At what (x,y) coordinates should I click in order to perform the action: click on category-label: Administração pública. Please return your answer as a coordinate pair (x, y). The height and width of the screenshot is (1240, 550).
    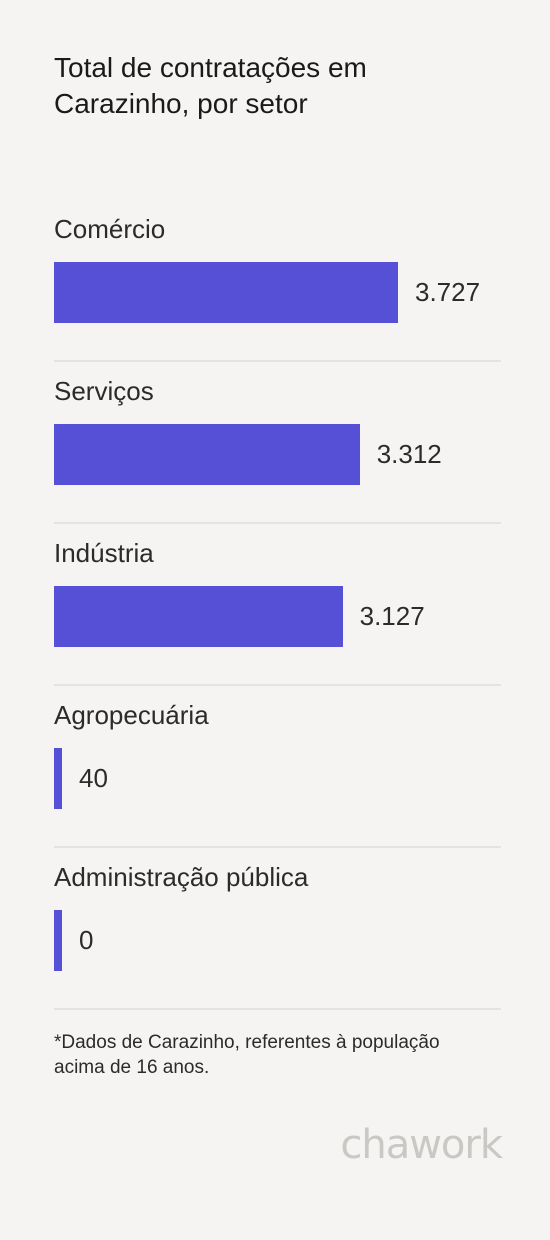
    Looking at the image, I should click on (181, 877).